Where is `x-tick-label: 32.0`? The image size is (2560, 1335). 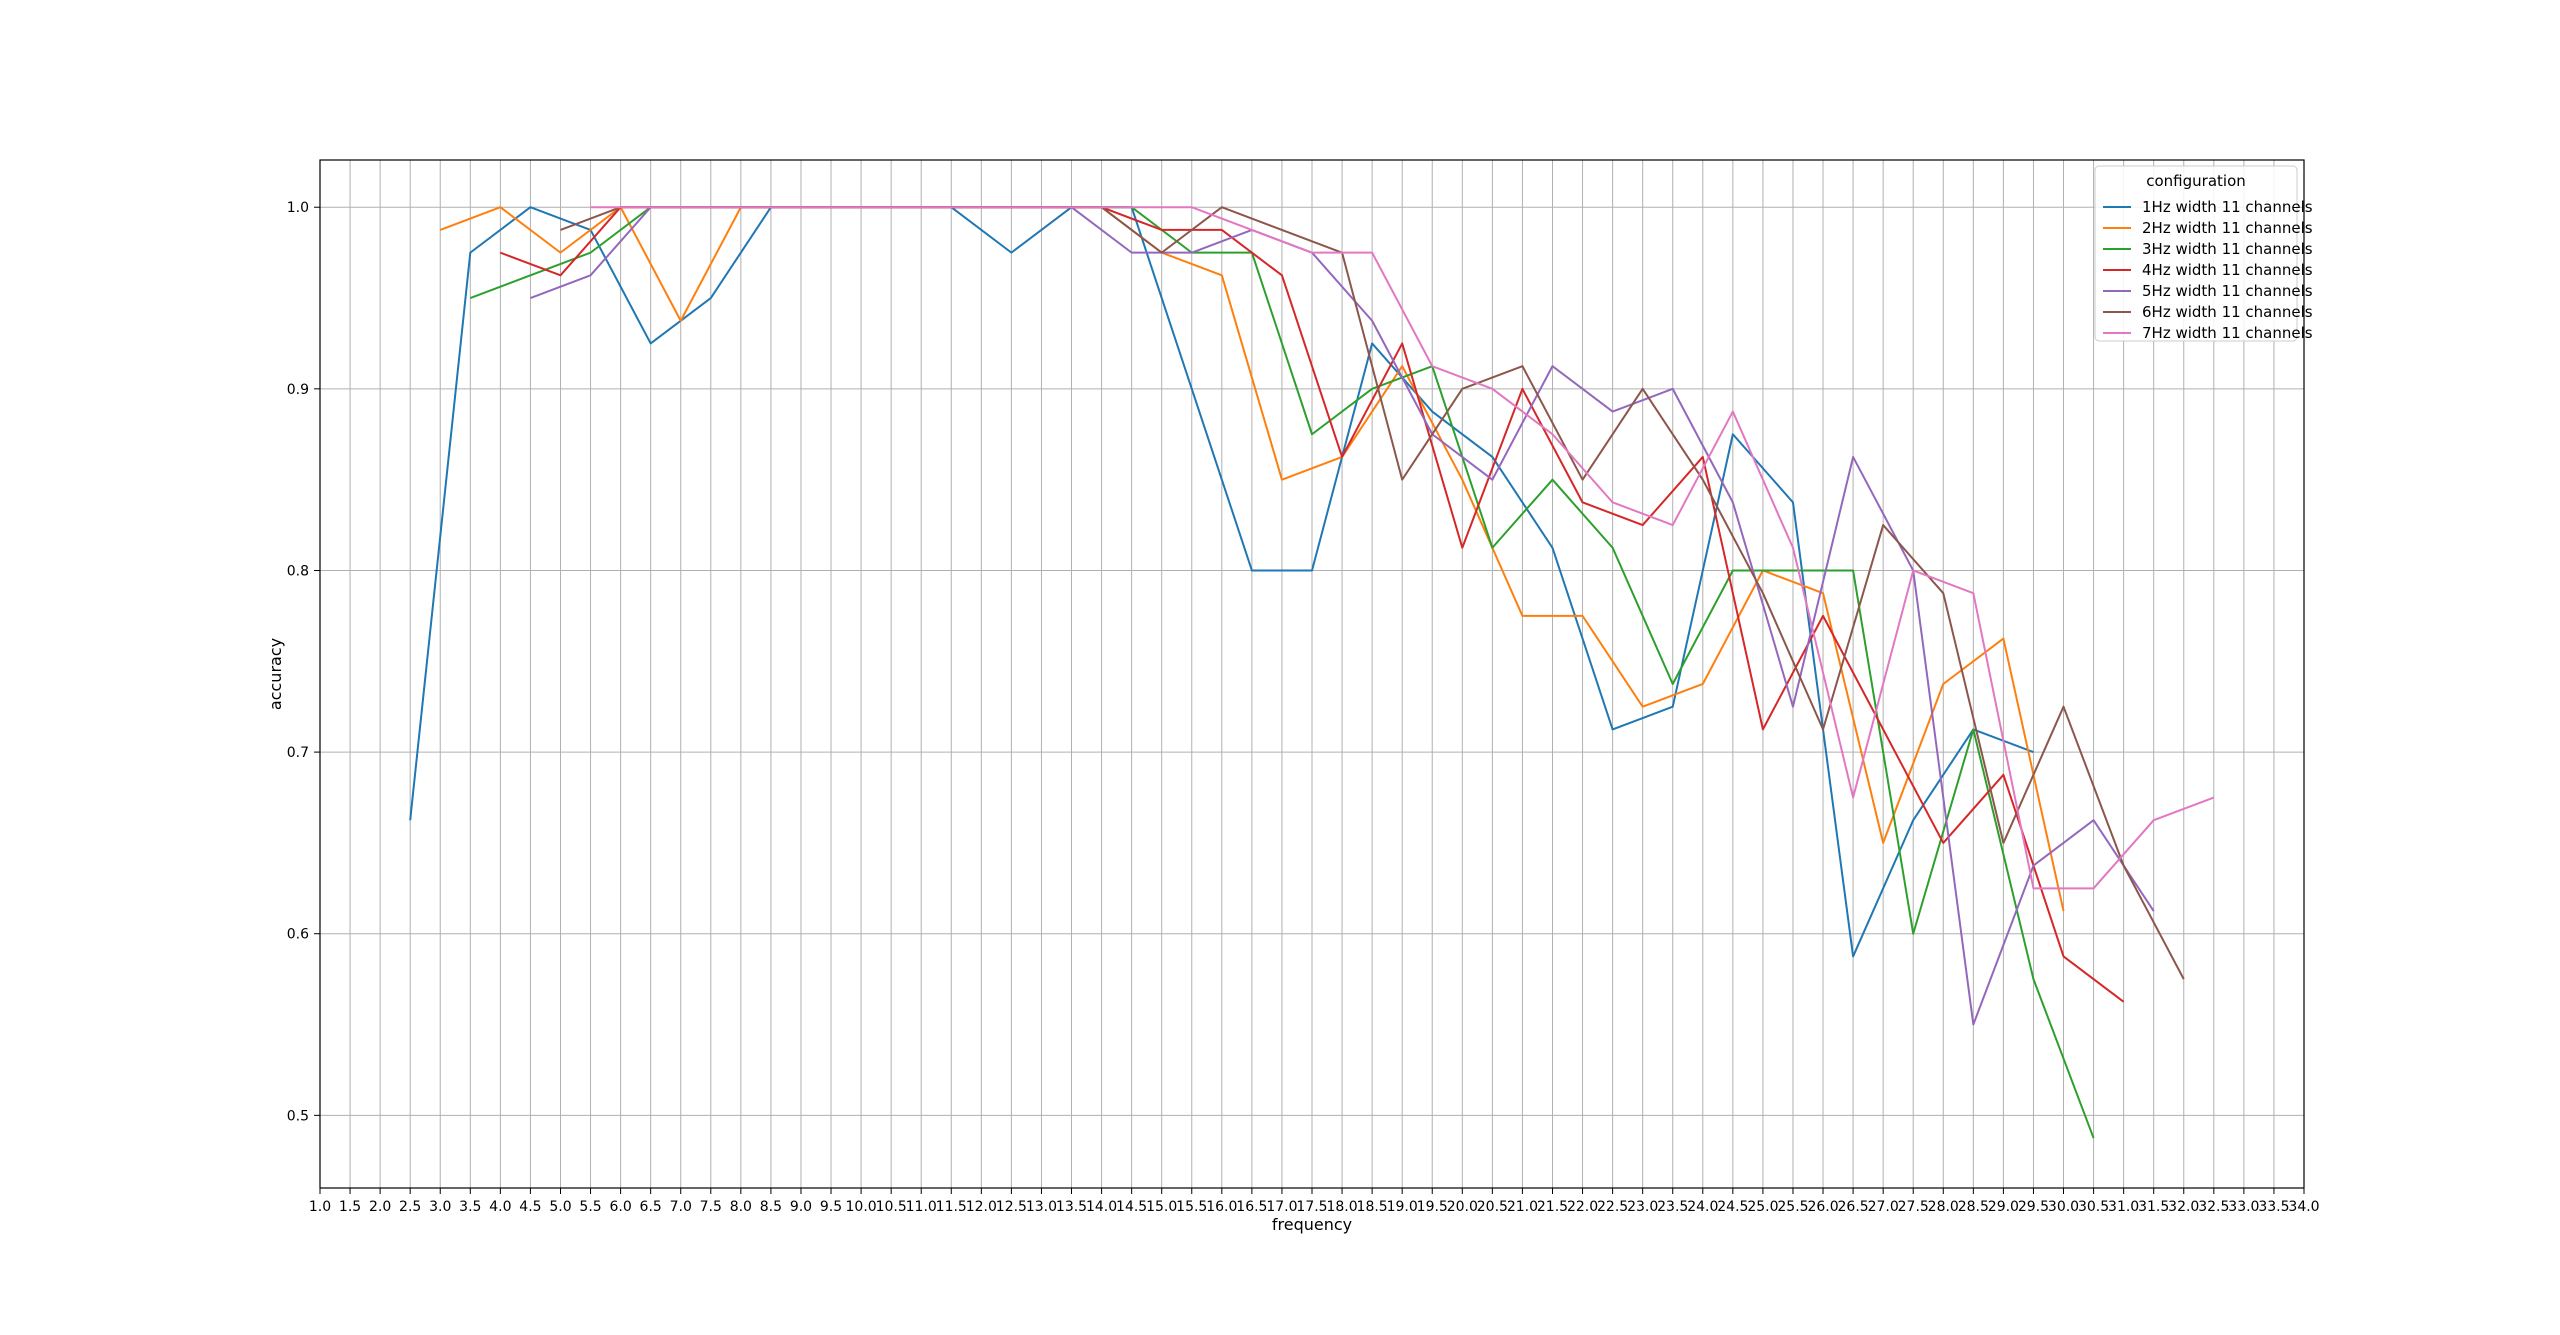
x-tick-label: 32.0 is located at coordinates (2183, 1207).